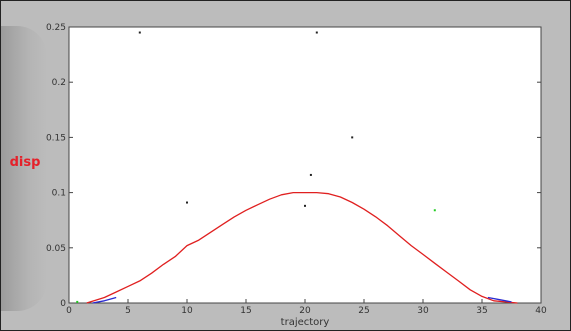 Image resolution: width=571 pixels, height=331 pixels. I want to click on x-tick-label: 10, so click(187, 311).